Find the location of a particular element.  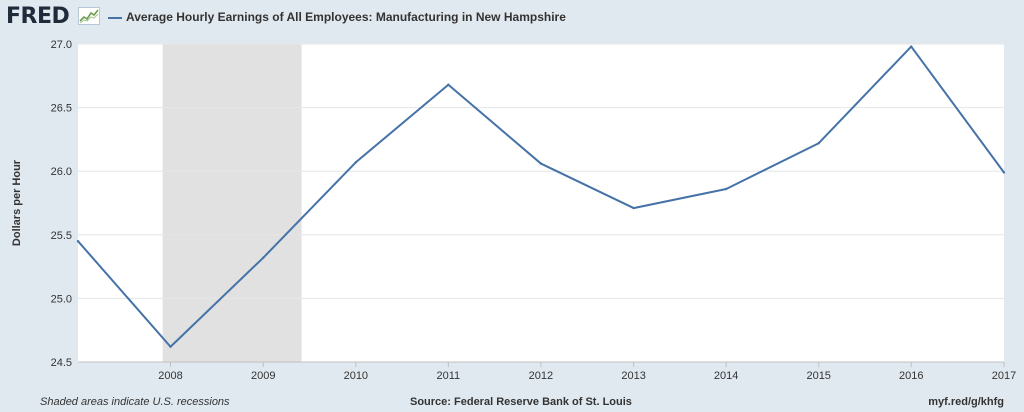

y-tick-label-1: 25.0 is located at coordinates (61, 299).